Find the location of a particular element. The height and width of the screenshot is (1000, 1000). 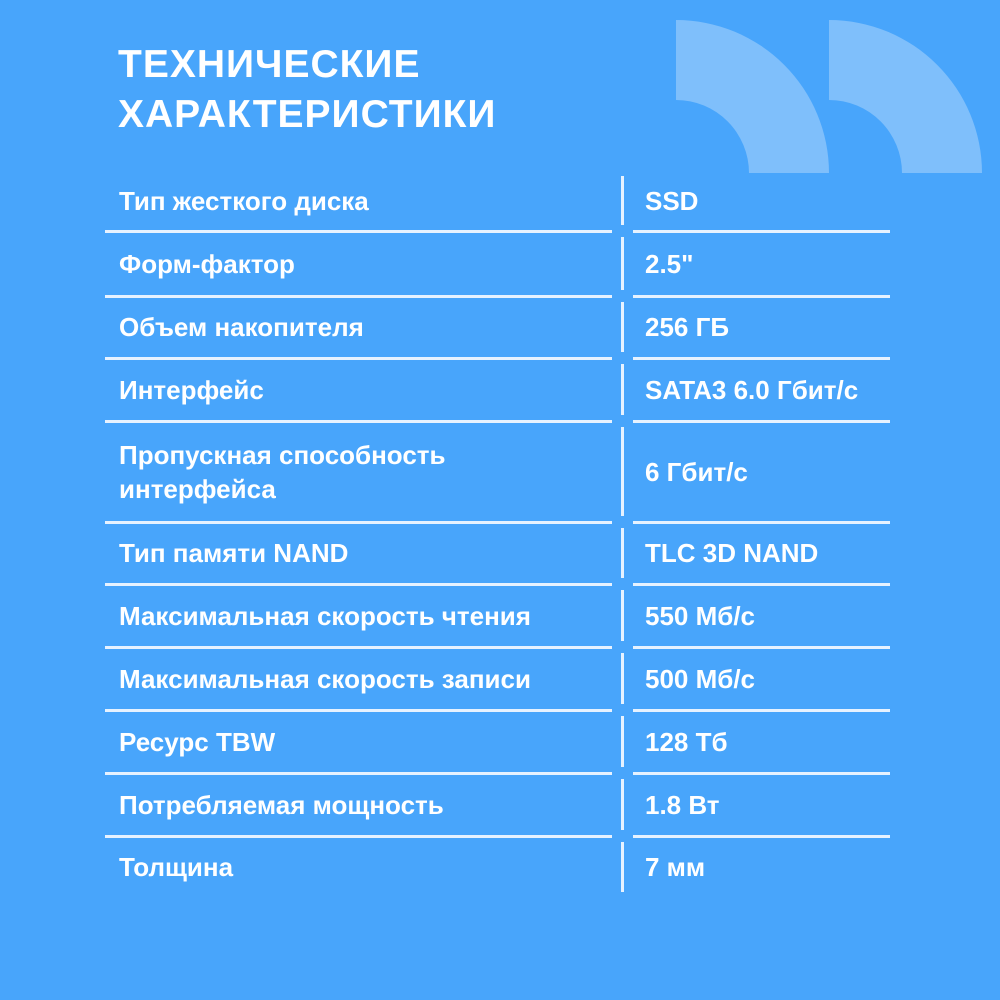

spec-row: Ресурс TBW 128 Тб is located at coordinates (500, 741).